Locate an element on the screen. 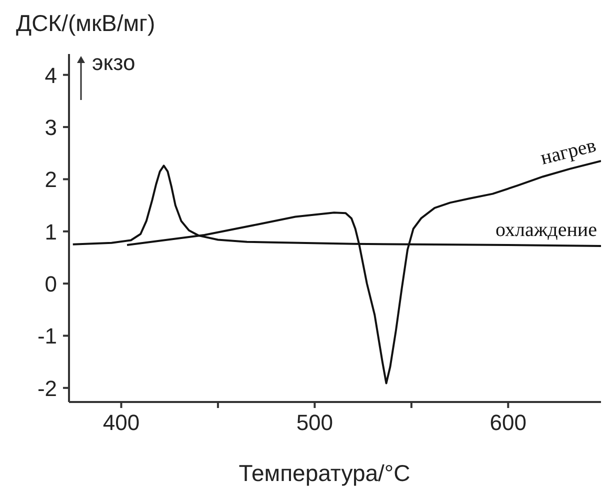 The height and width of the screenshot is (500, 609). y-tick-label: 2 is located at coordinates (50, 179).